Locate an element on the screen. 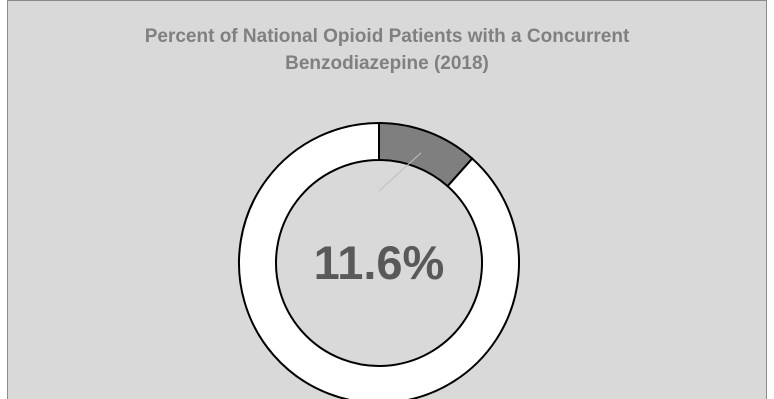 The height and width of the screenshot is (399, 774). center-value-label: 11.6% is located at coordinates (379, 262).